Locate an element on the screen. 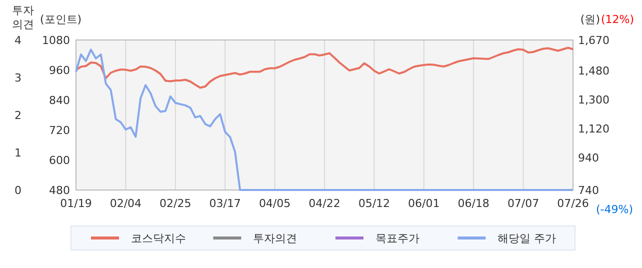  x-tick-label: 04/05 is located at coordinates (274, 203).